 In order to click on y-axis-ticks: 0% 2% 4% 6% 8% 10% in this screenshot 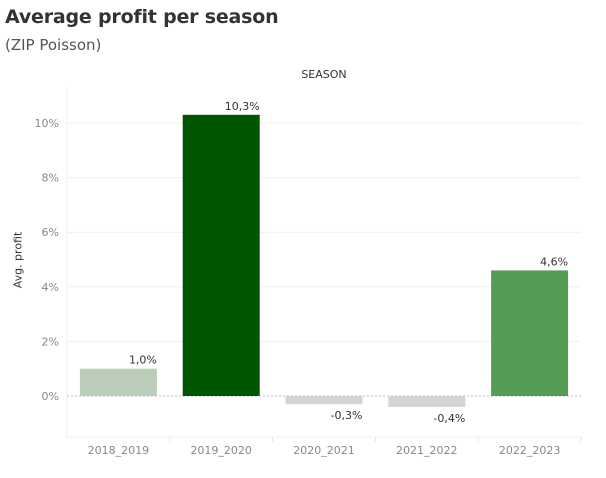, I will do `click(47, 260)`.